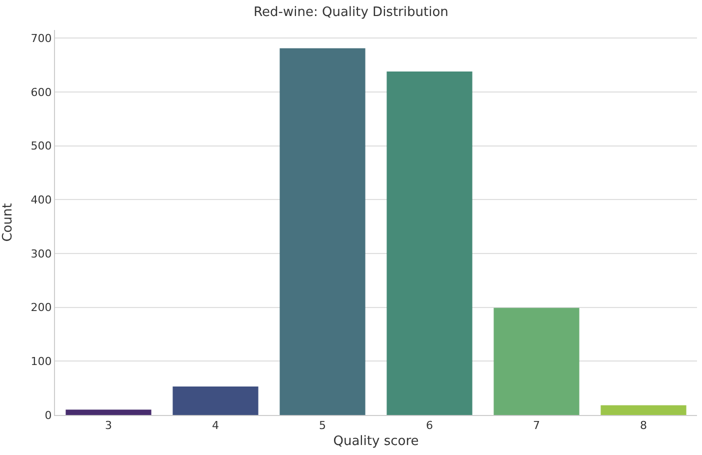  I want to click on x-tick-label: 3, so click(108, 425).